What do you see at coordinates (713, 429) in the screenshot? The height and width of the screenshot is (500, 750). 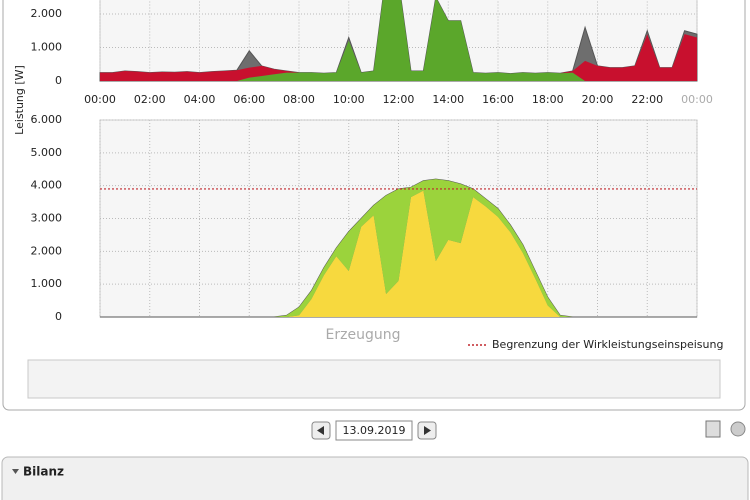 I see `export-icon` at bounding box center [713, 429].